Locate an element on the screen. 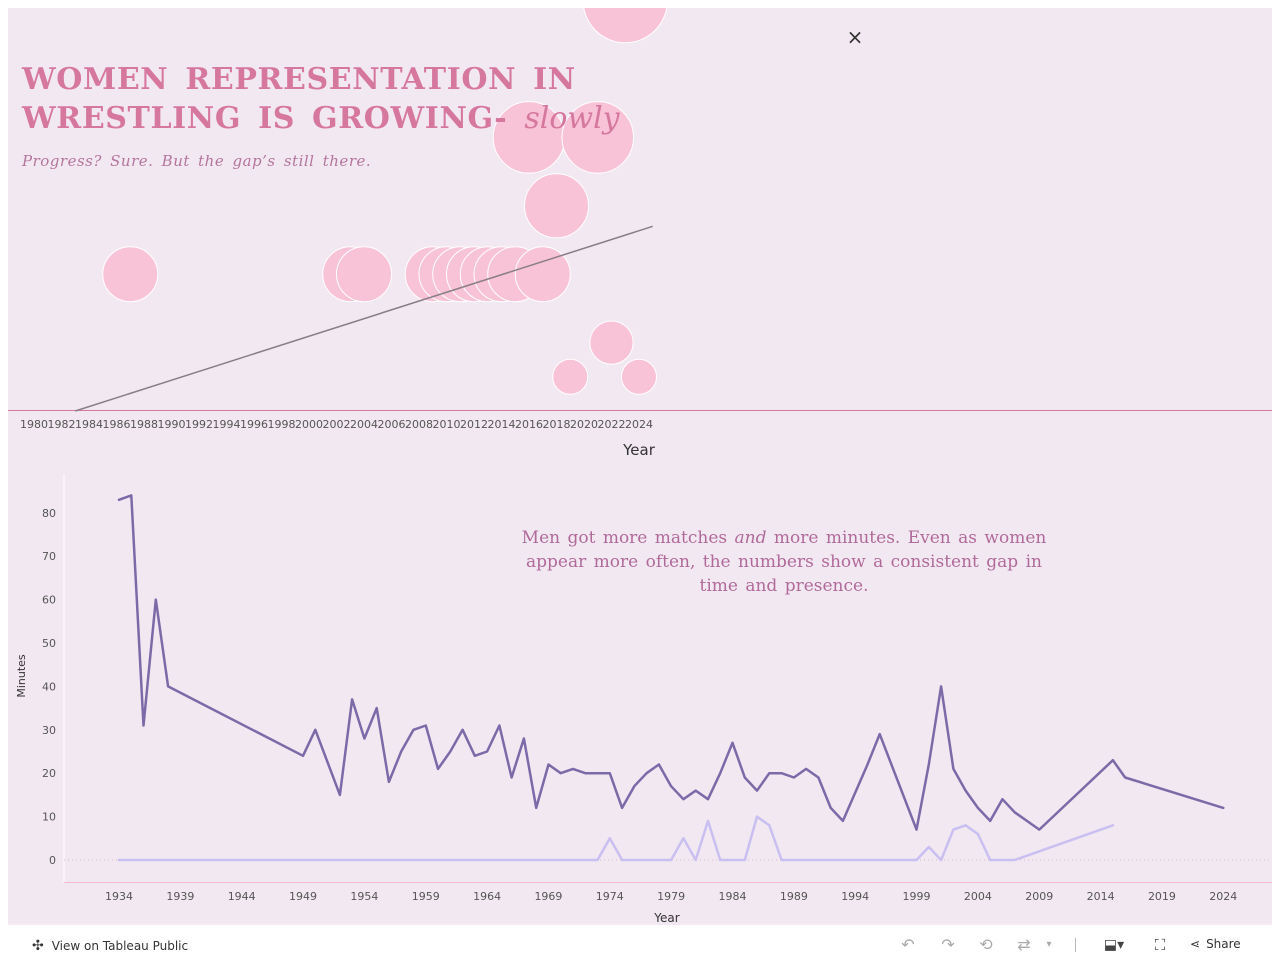 The width and height of the screenshot is (1280, 960). x-tick-label: 1986 is located at coordinates (117, 424).